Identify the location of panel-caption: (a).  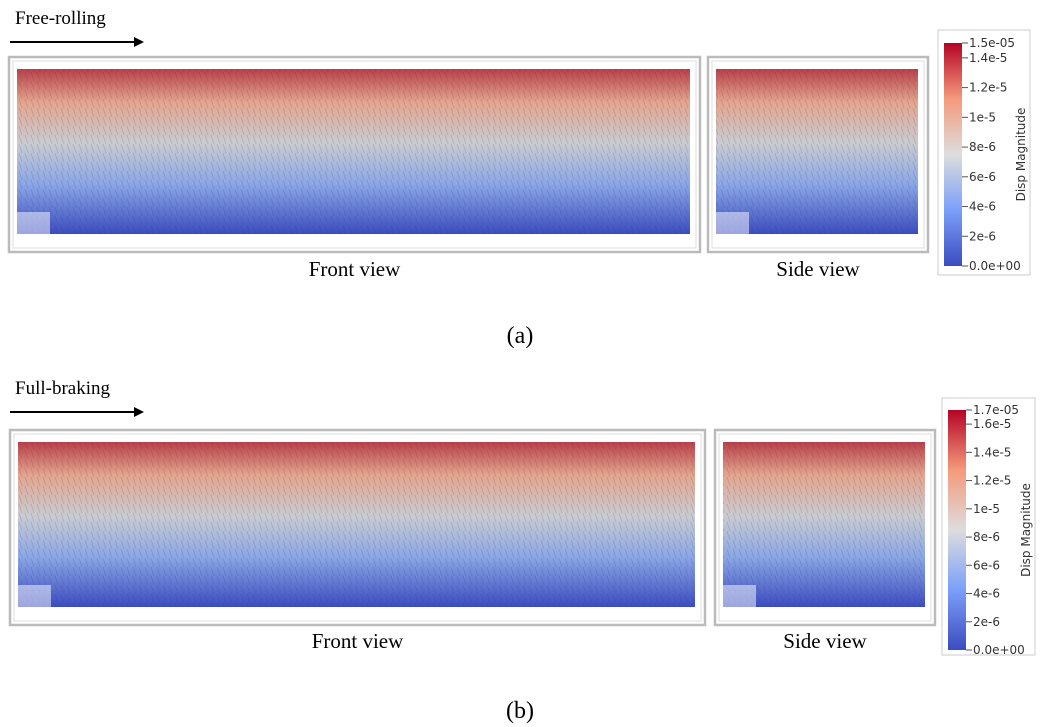
(520, 336).